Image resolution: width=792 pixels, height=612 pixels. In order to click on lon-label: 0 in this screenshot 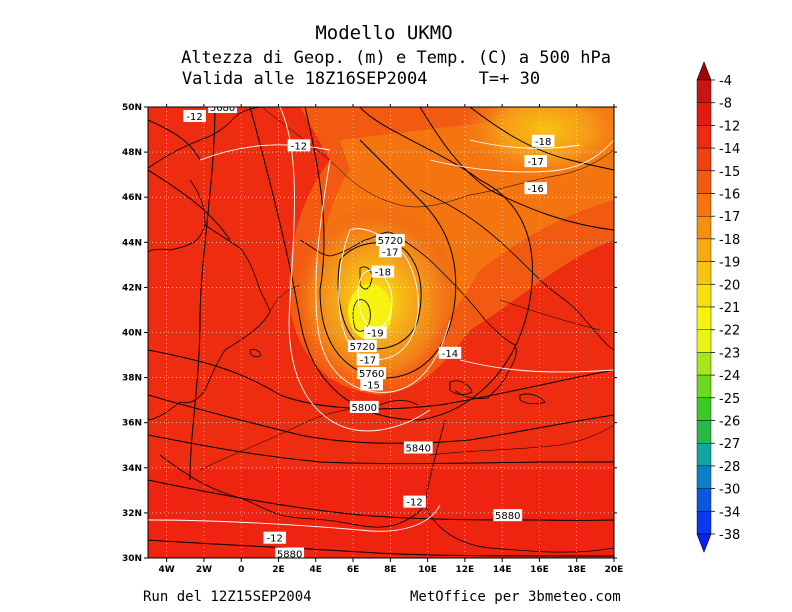, I will do `click(241, 570)`.